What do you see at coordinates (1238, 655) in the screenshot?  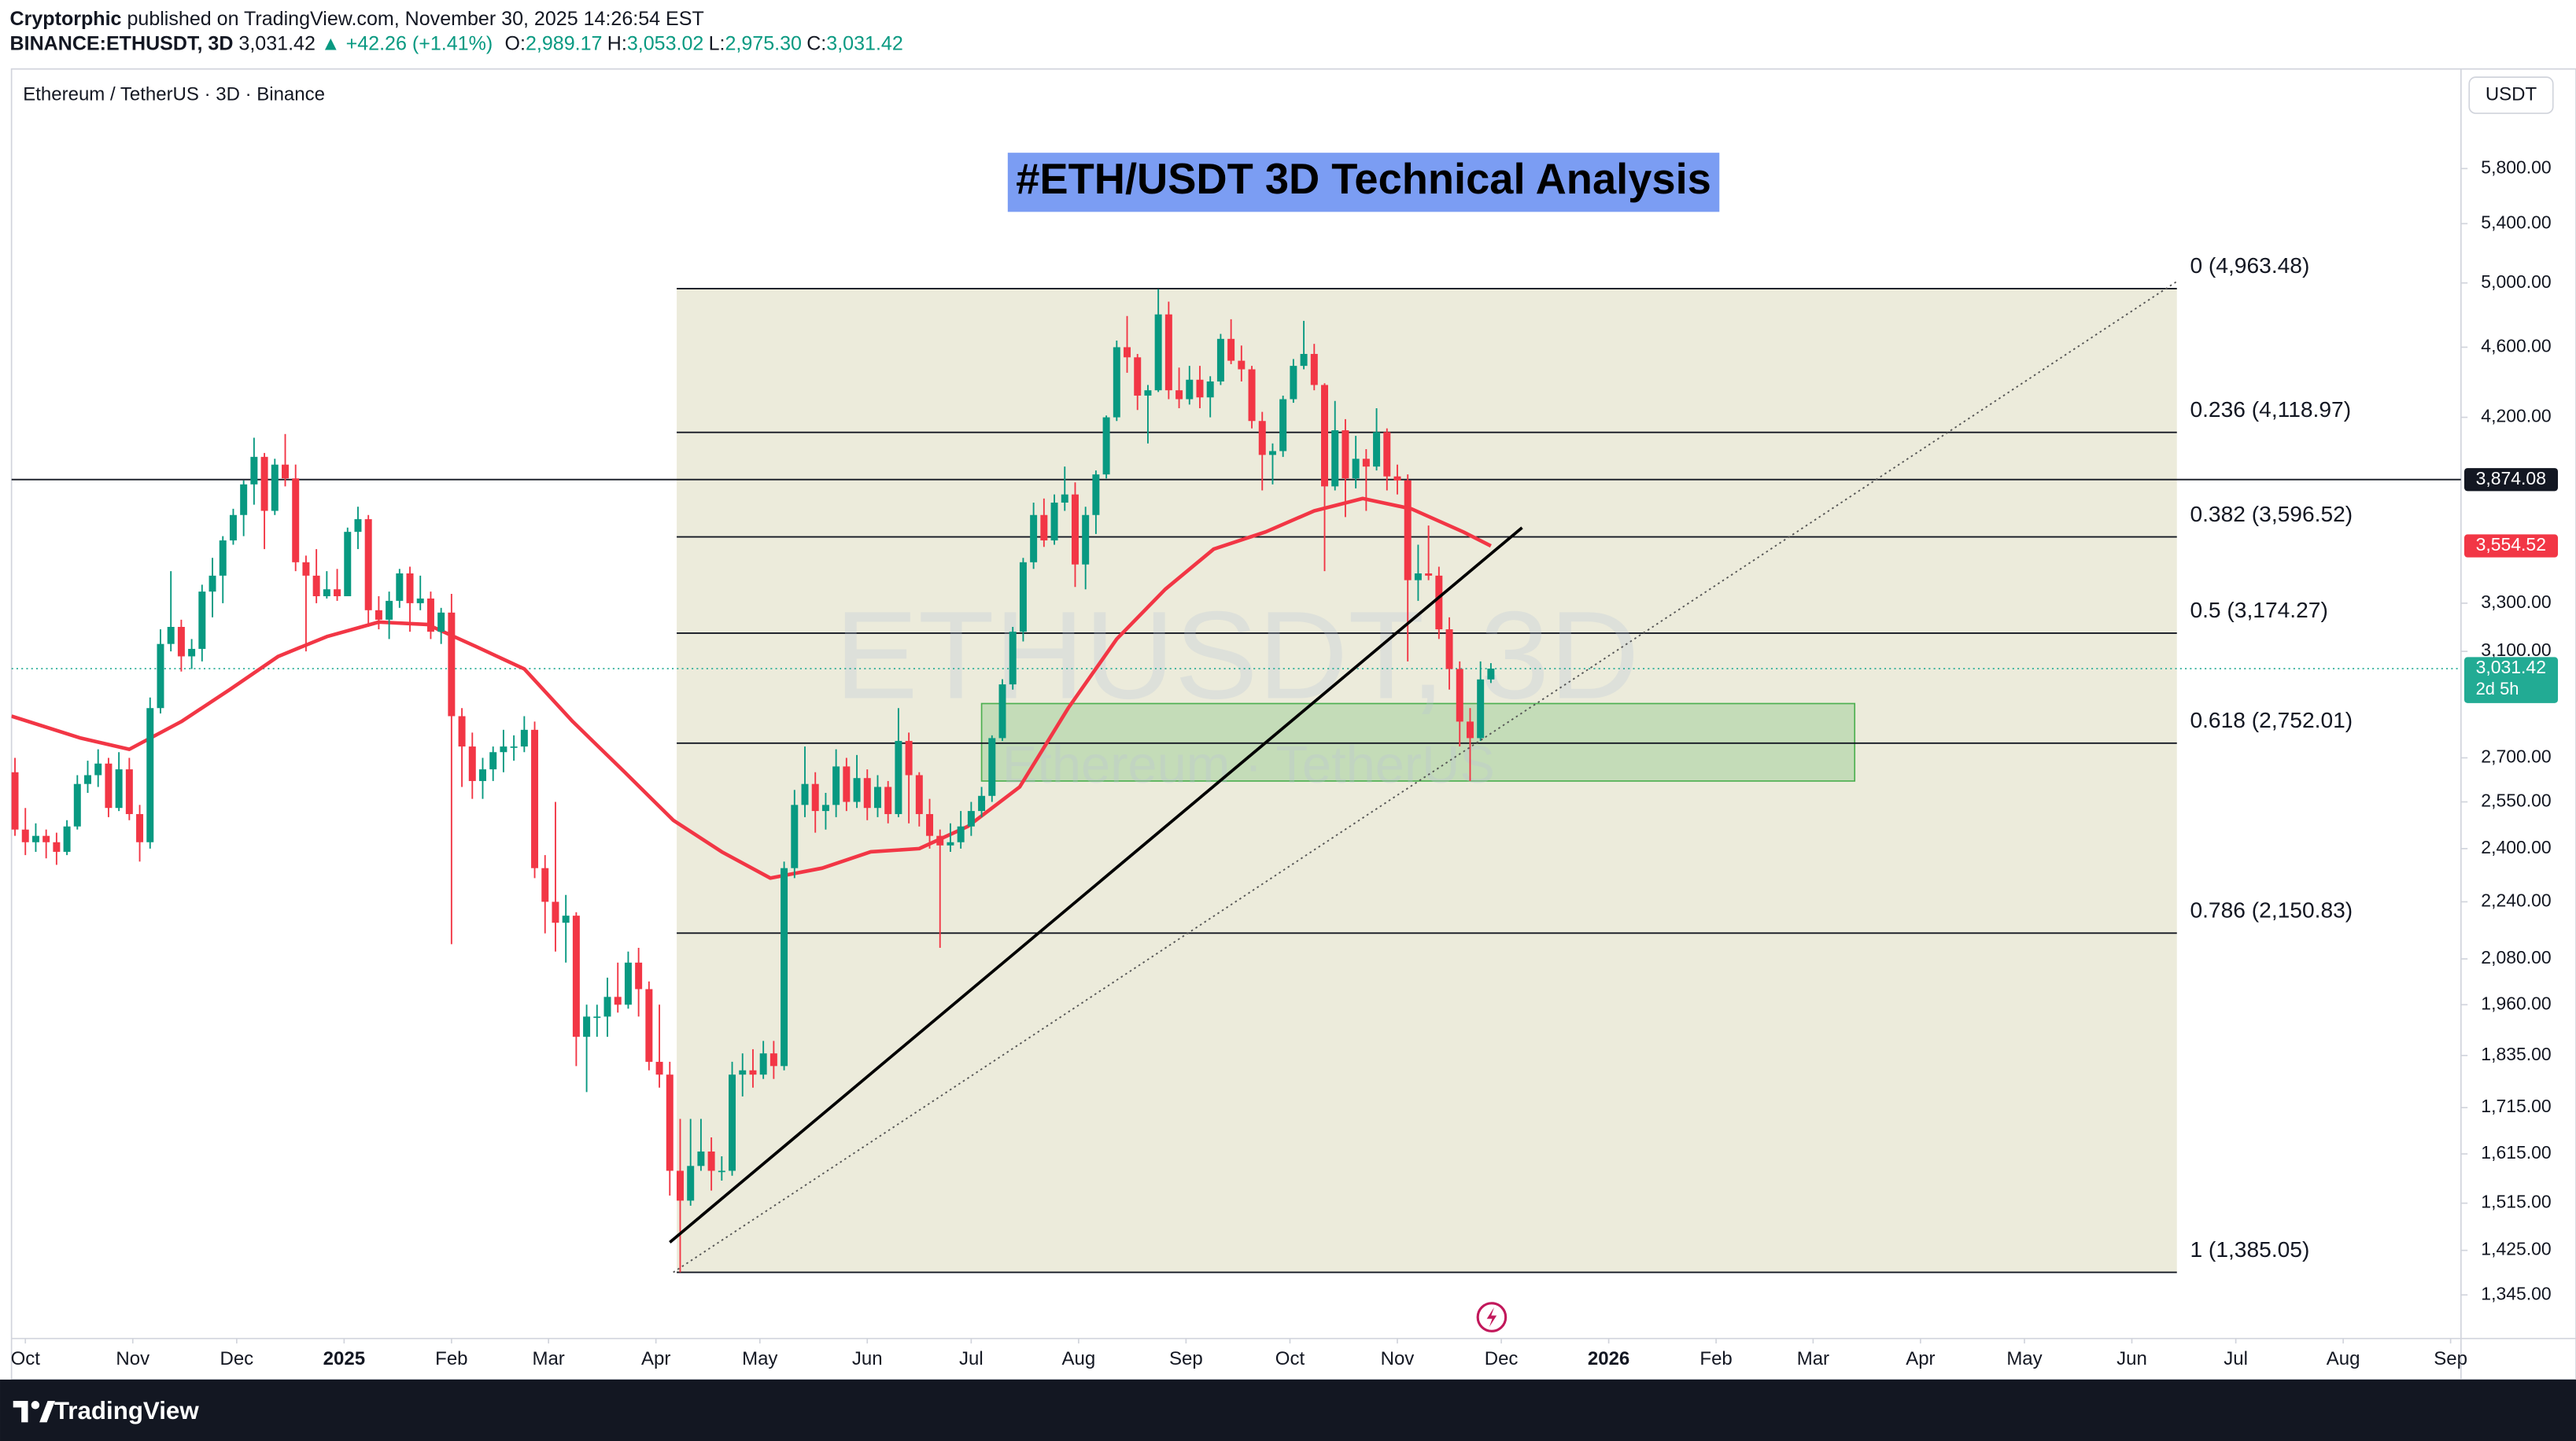 I see `watermark-symbol: ETHUSDT, 3D` at bounding box center [1238, 655].